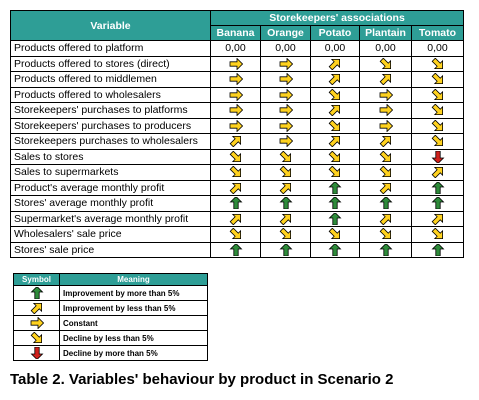 The width and height of the screenshot is (479, 400). What do you see at coordinates (437, 33) in the screenshot?
I see `product-header-tomato: Tomato` at bounding box center [437, 33].